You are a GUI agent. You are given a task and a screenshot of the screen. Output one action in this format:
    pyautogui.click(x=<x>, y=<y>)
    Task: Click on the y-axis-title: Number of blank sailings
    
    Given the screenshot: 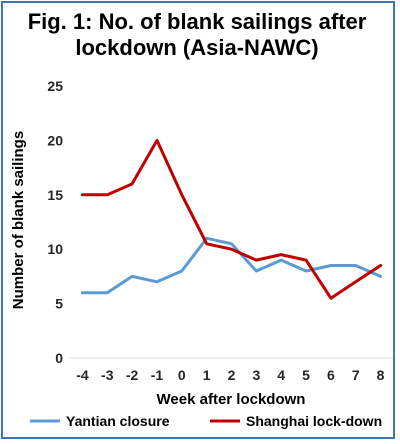 What is the action you would take?
    pyautogui.click(x=18, y=220)
    